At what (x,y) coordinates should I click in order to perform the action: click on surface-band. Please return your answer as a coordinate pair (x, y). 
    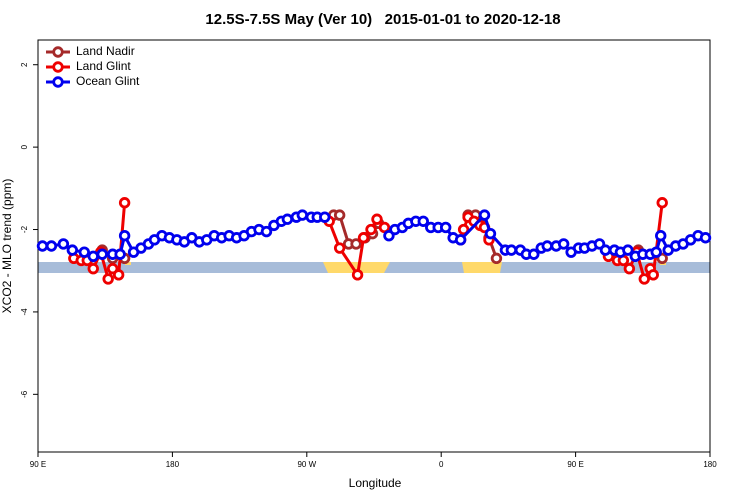
    Looking at the image, I should click on (374, 267).